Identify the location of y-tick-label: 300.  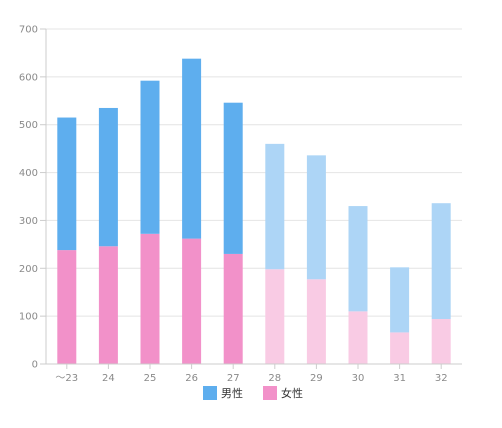
(28, 221).